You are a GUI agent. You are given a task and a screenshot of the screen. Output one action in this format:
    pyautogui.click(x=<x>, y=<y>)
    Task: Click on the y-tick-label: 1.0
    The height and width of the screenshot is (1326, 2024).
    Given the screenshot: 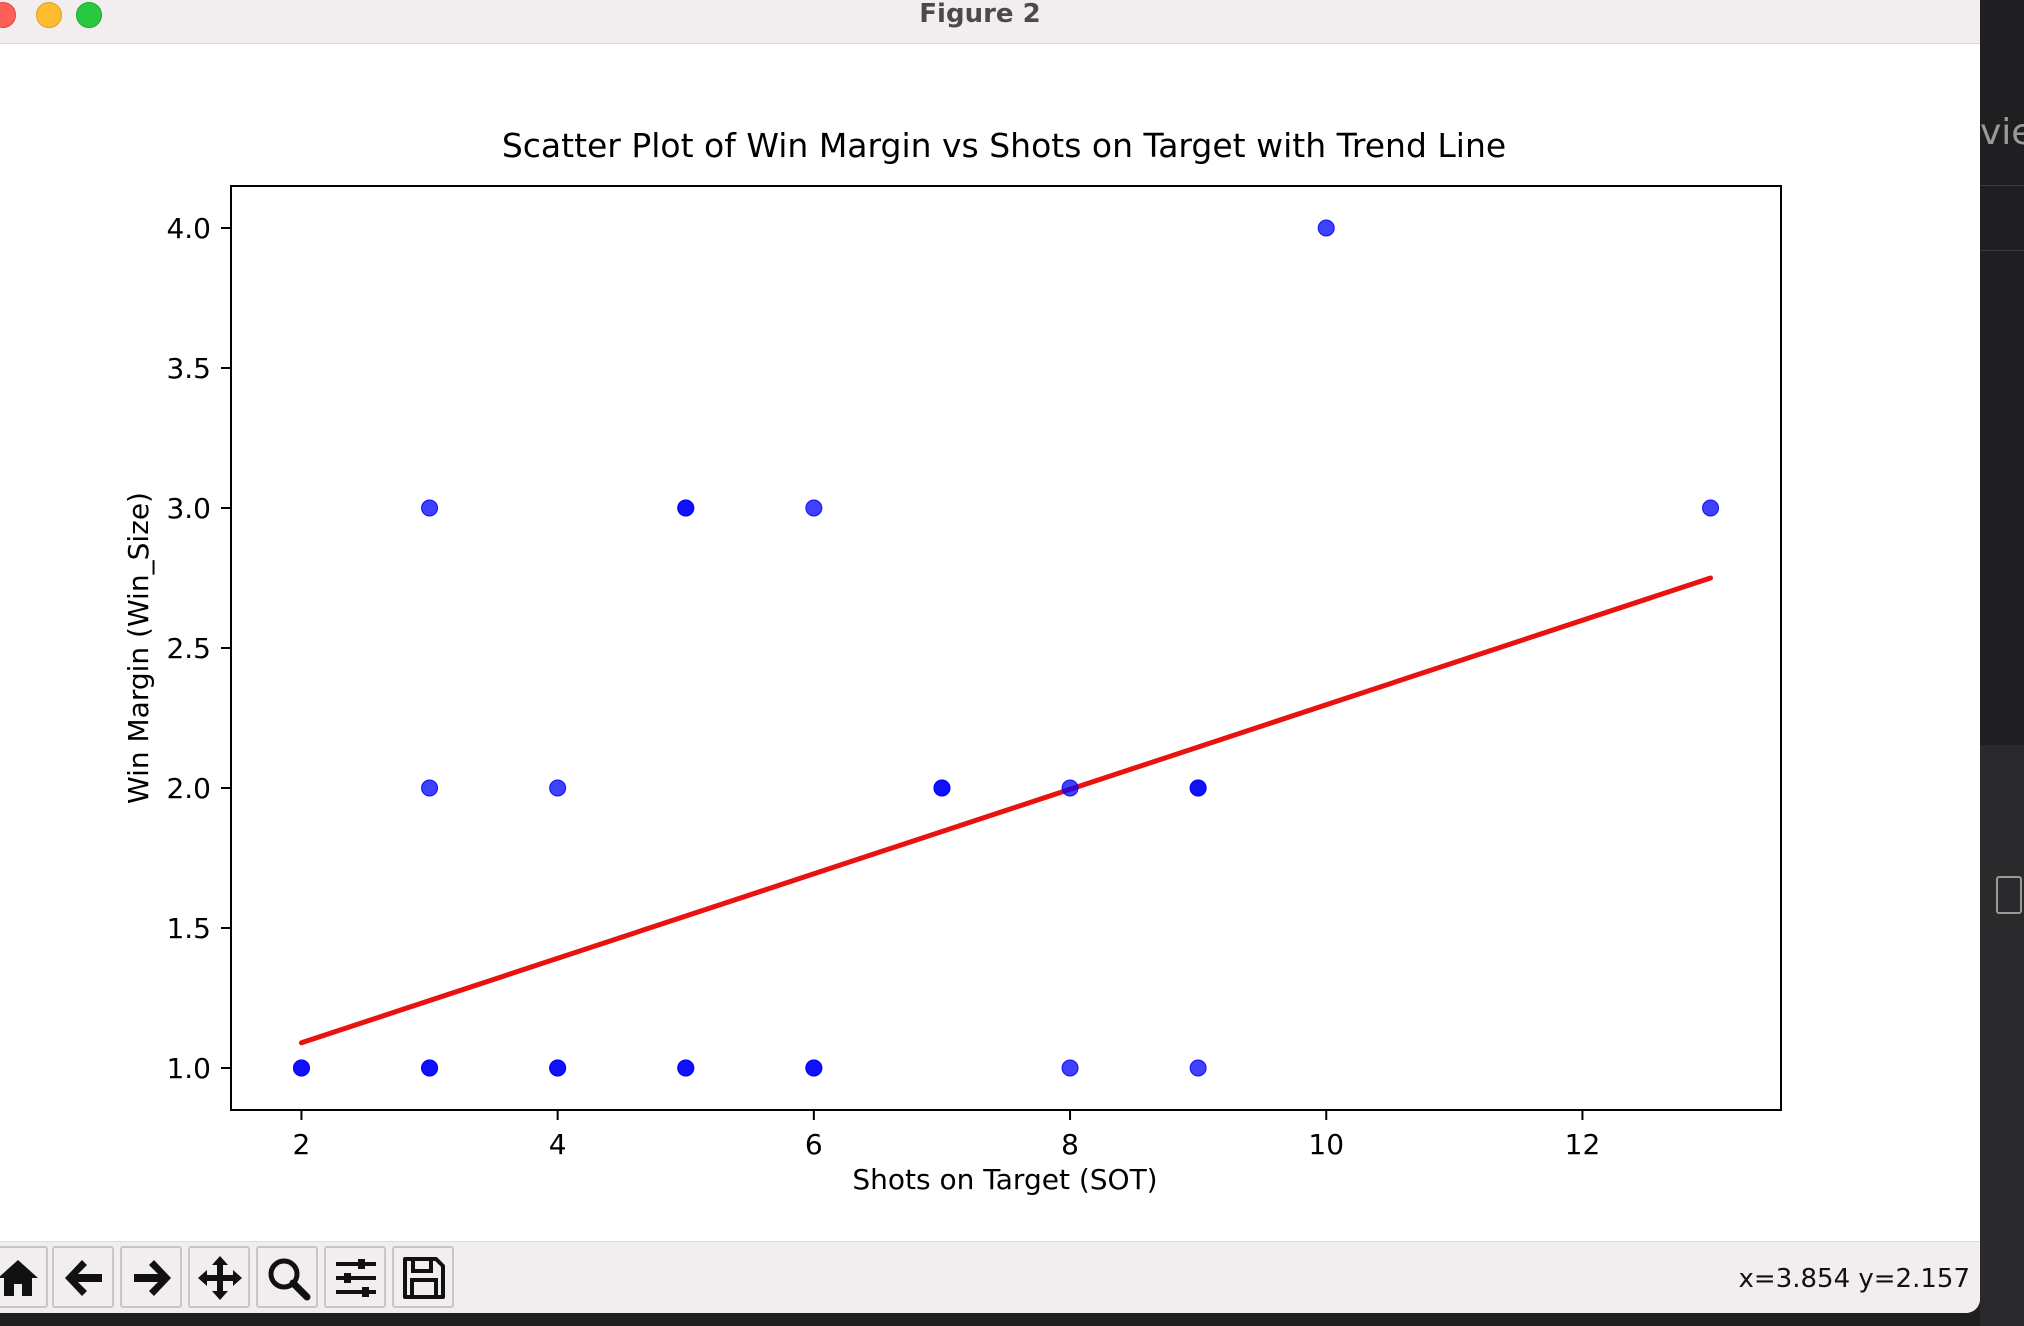 What is the action you would take?
    pyautogui.click(x=188, y=1068)
    